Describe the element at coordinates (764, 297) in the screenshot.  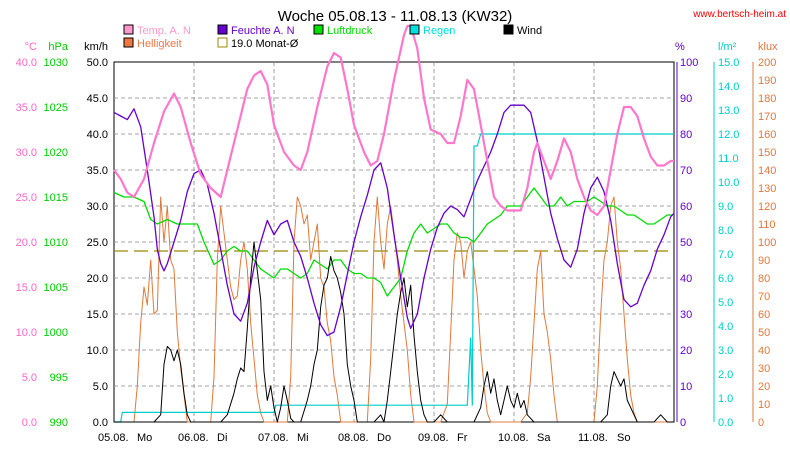
I see `lux-tick-label: 70` at that location.